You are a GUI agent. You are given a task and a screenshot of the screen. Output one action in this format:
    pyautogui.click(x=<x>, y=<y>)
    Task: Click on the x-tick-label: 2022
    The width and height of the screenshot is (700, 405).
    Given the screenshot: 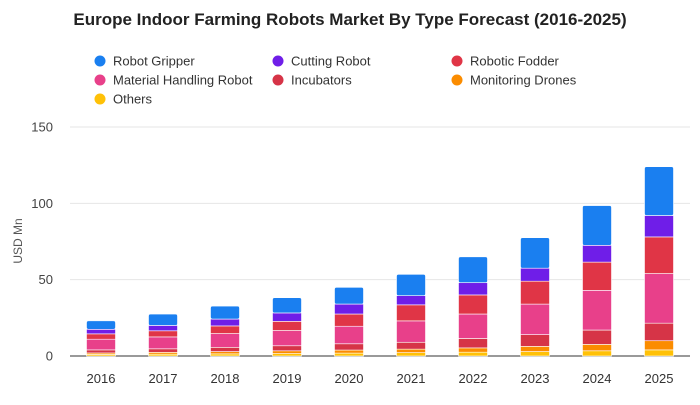 What is the action you would take?
    pyautogui.click(x=473, y=378)
    